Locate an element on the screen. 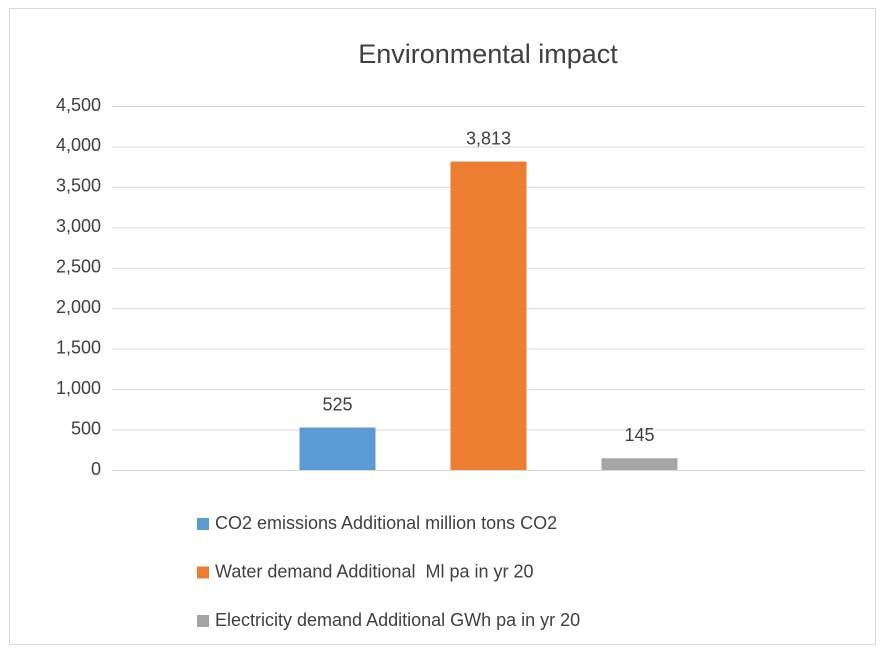 Image resolution: width=883 pixels, height=651 pixels. y-tick-label: 4,500 is located at coordinates (78, 105).